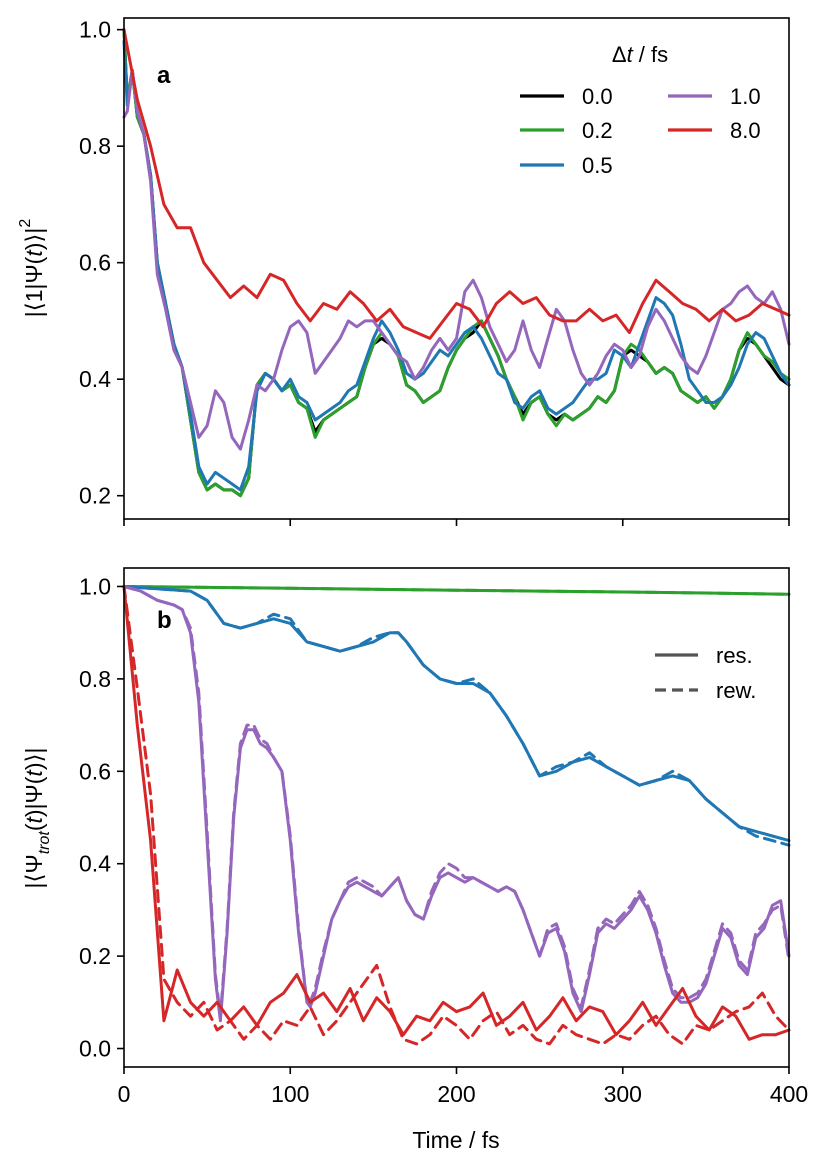 The image size is (830, 1172). Describe the element at coordinates (164, 75) in the screenshot. I see `panel-a-letter: a` at that location.